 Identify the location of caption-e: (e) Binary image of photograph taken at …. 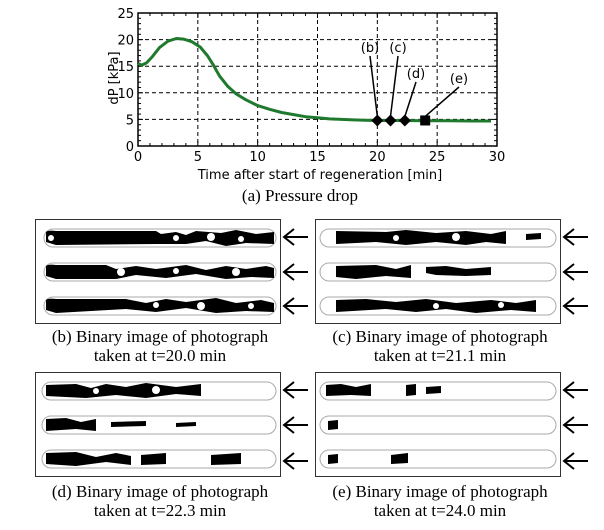
(440, 501).